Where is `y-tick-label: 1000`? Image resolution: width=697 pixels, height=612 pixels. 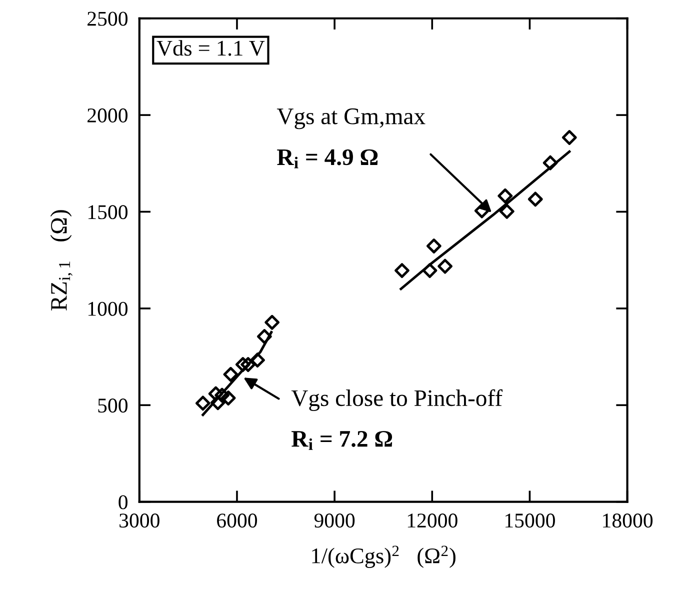 y-tick-label: 1000 is located at coordinates (108, 309).